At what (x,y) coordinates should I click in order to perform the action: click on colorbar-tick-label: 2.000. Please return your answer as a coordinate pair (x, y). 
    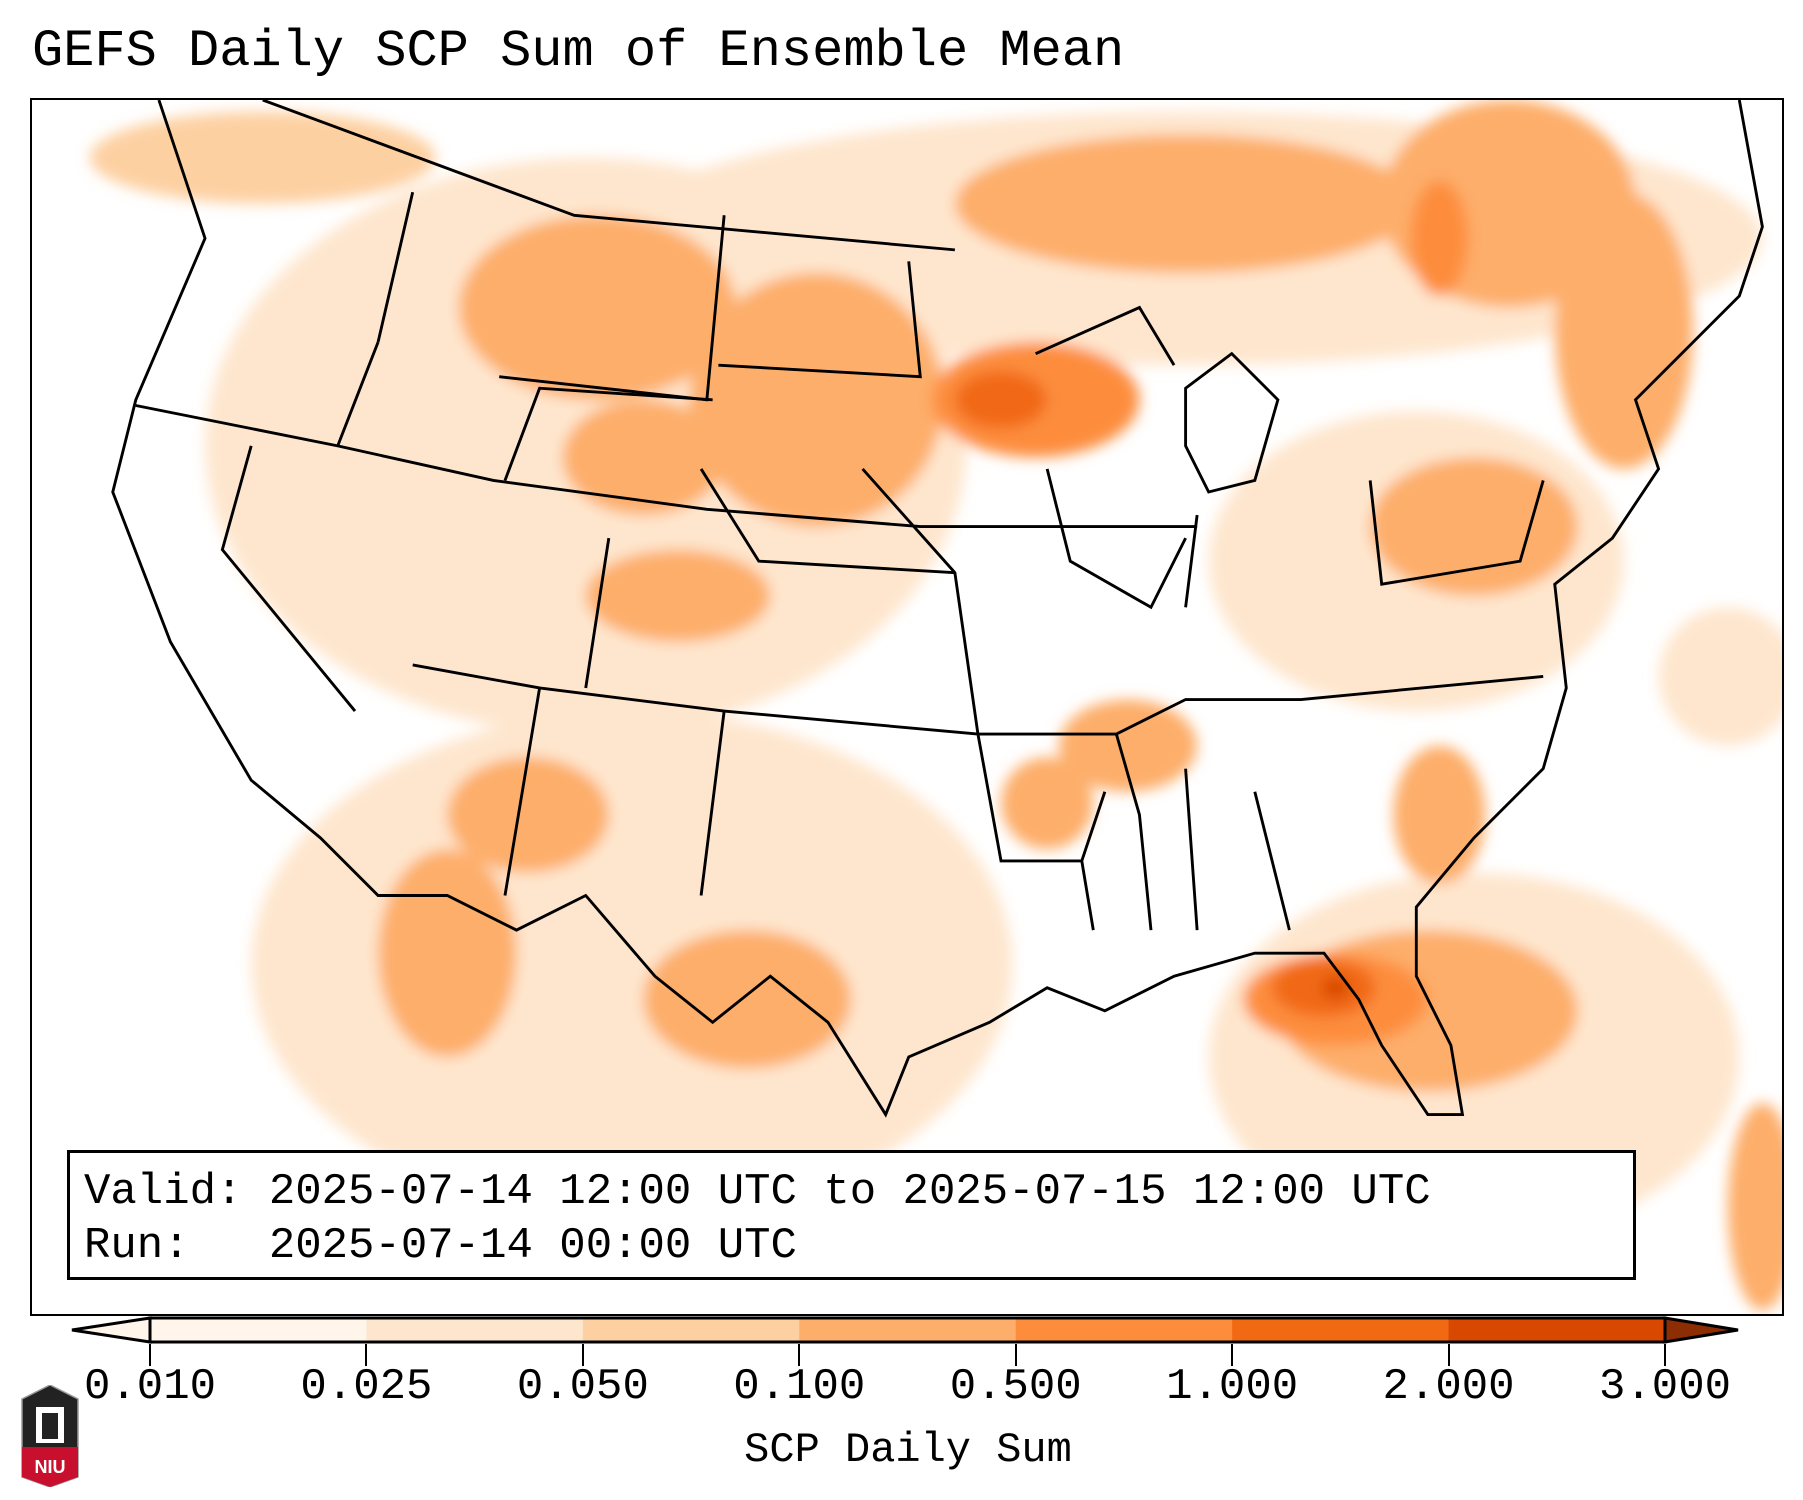
    Looking at the image, I should click on (1448, 1387).